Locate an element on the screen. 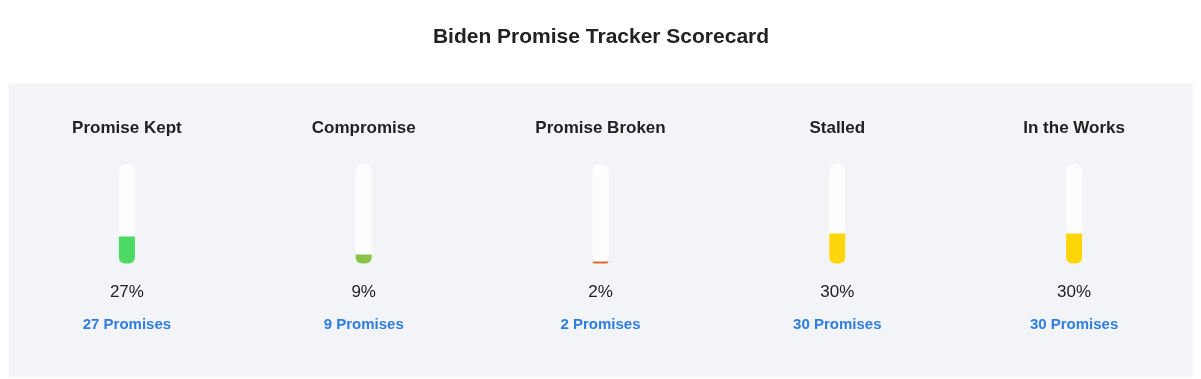 The image size is (1201, 379). x-tick-label: In the Works is located at coordinates (1074, 127).